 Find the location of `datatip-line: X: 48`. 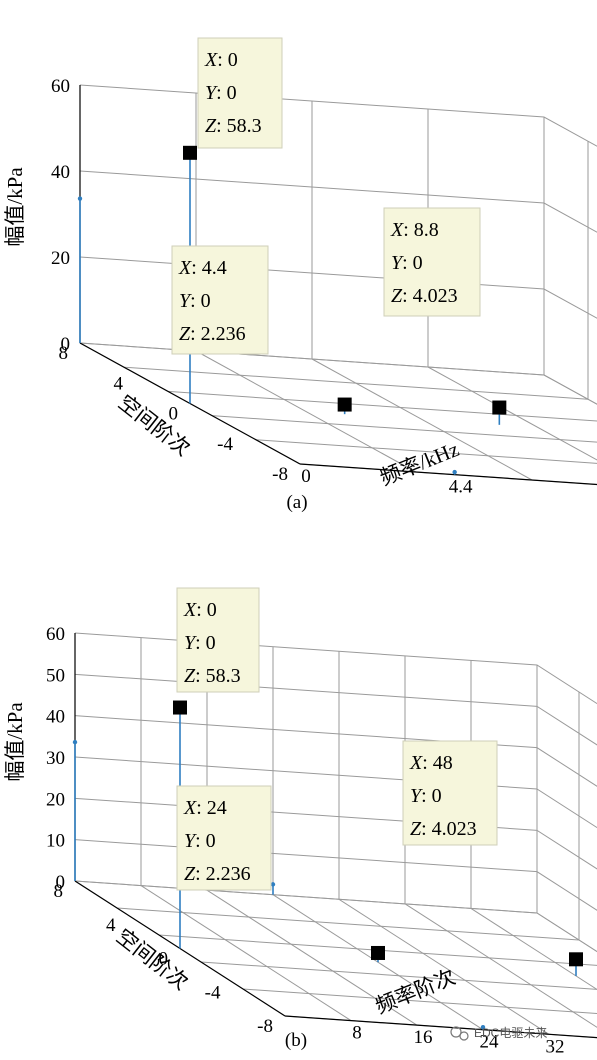

datatip-line: X: 48 is located at coordinates (431, 763).